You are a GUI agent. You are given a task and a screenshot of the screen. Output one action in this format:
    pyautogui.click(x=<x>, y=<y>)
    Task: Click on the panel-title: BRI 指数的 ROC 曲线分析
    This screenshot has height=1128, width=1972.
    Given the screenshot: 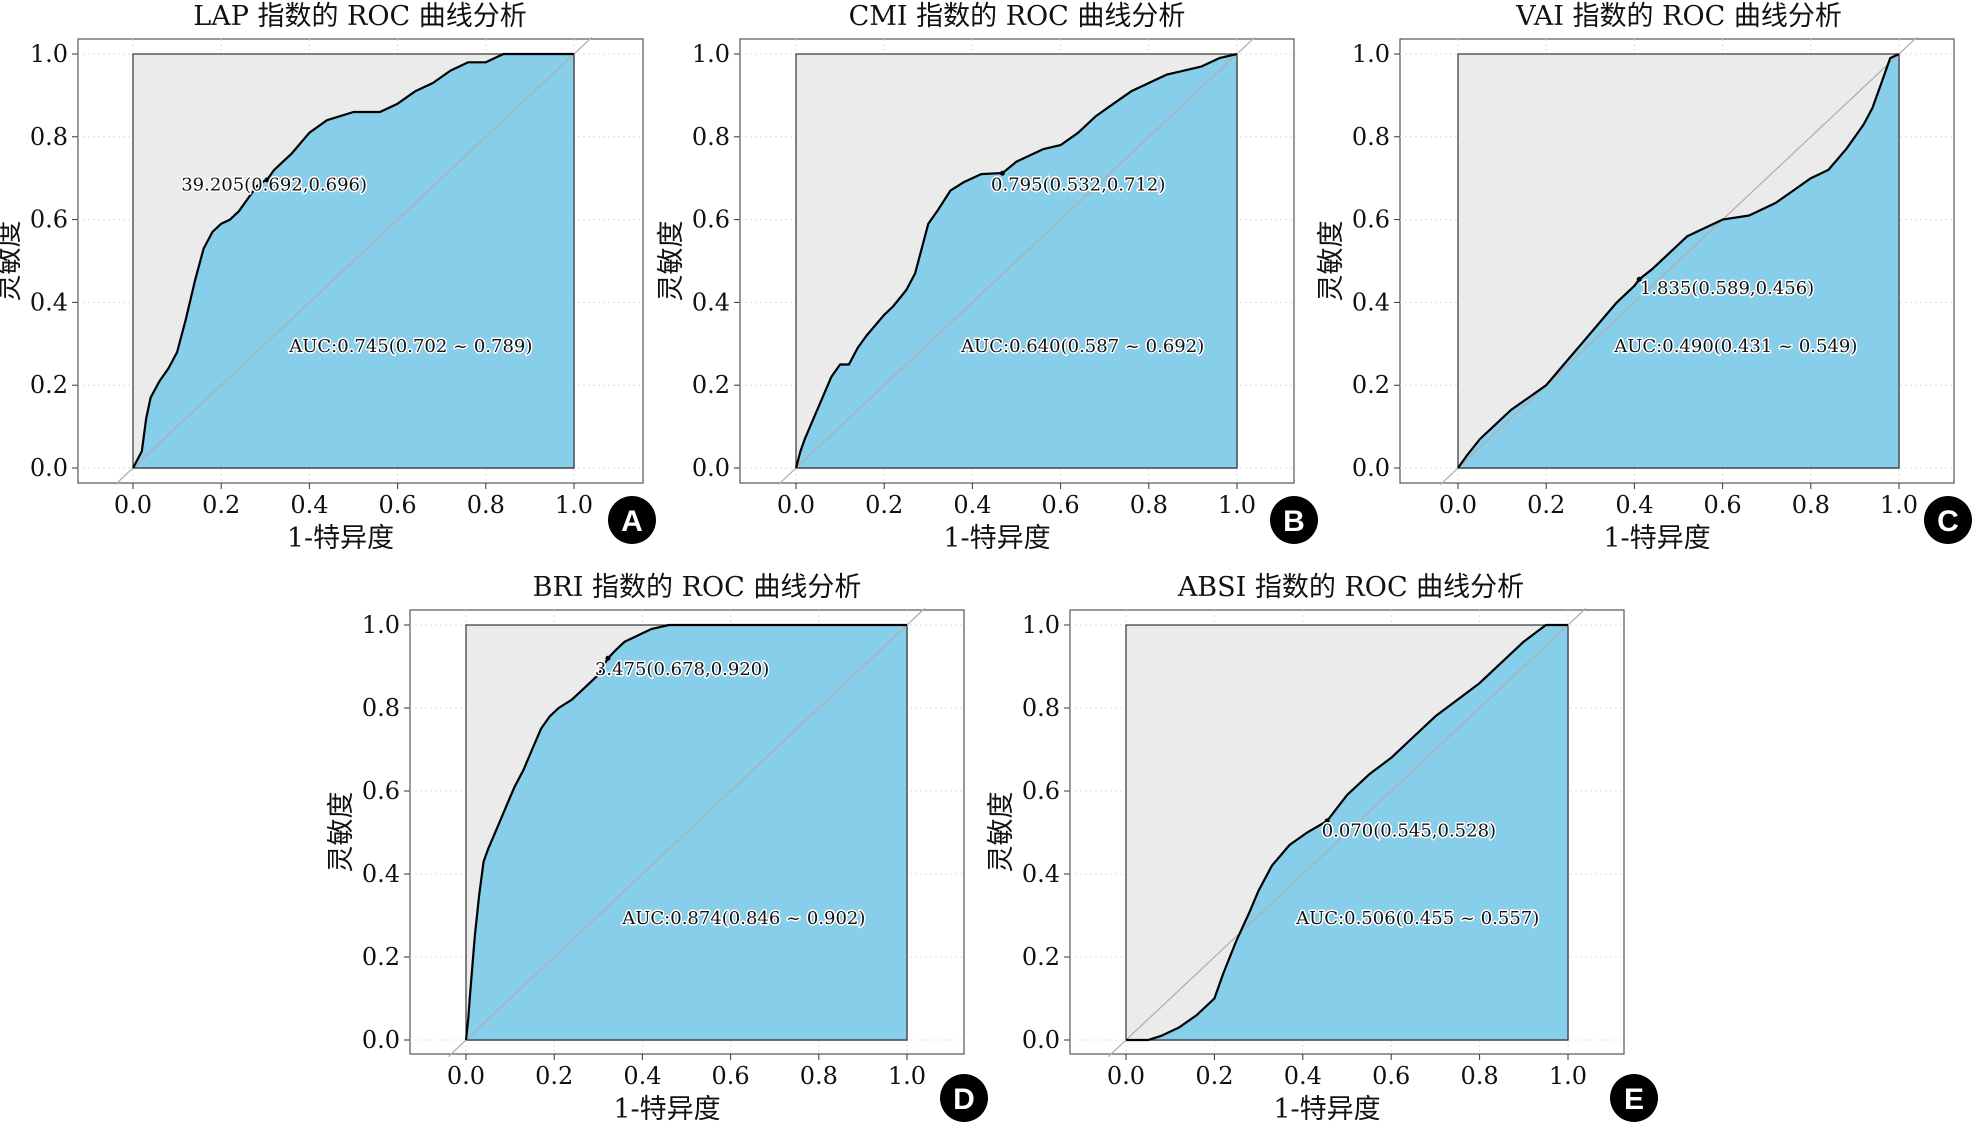 What is the action you would take?
    pyautogui.click(x=697, y=587)
    